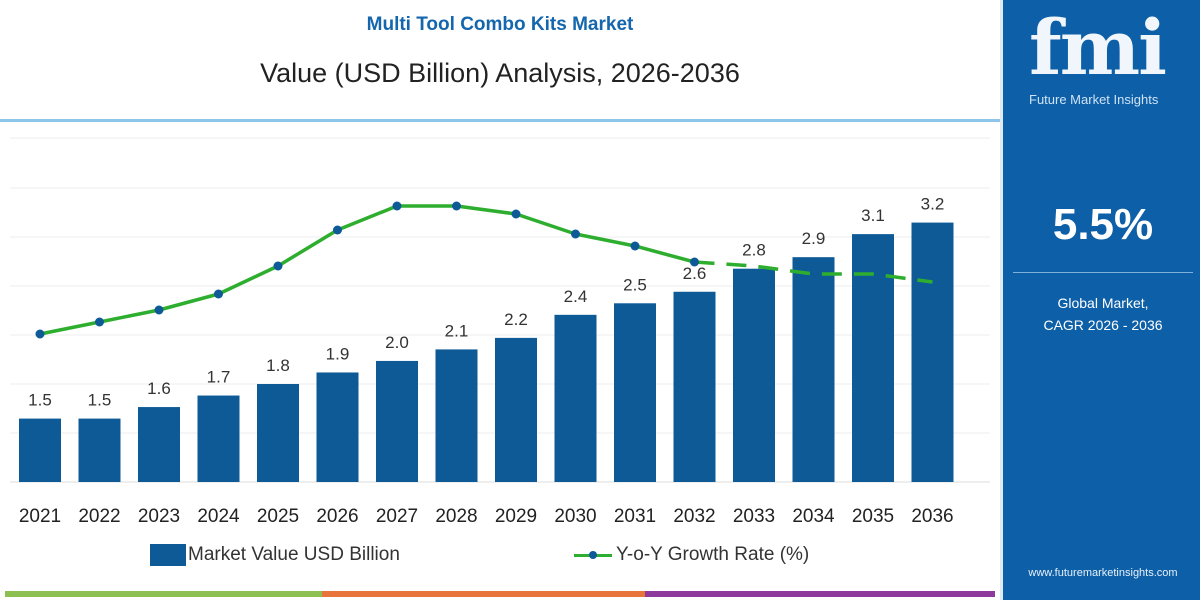  Describe the element at coordinates (635, 284) in the screenshot. I see `bar-label-2031: 2.5` at that location.